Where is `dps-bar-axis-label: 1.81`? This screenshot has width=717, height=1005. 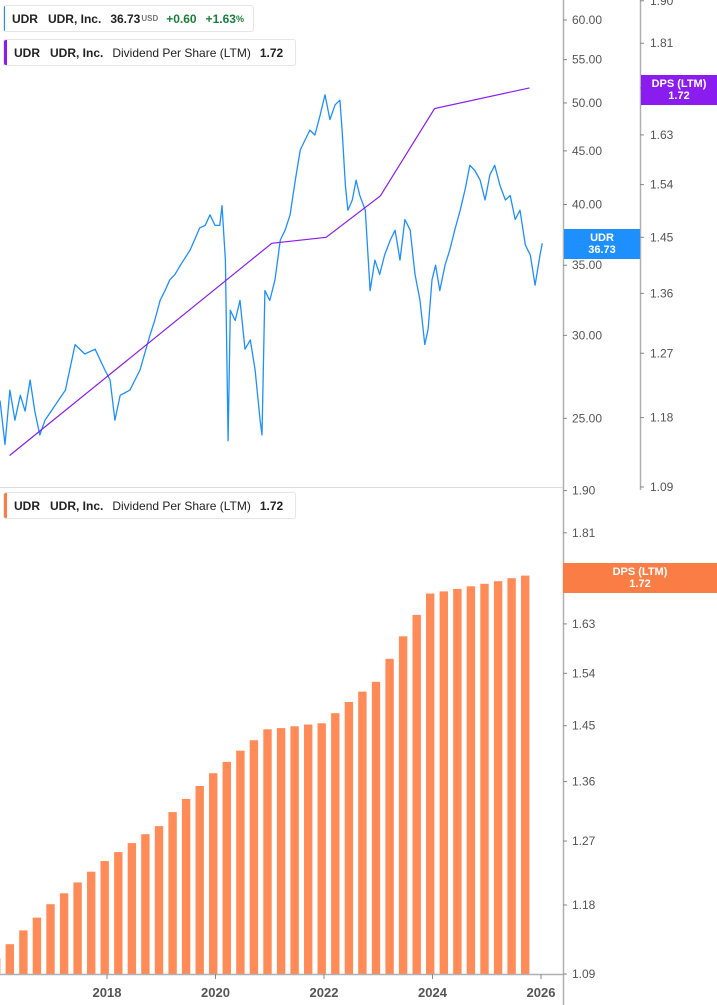
dps-bar-axis-label: 1.81 is located at coordinates (584, 533).